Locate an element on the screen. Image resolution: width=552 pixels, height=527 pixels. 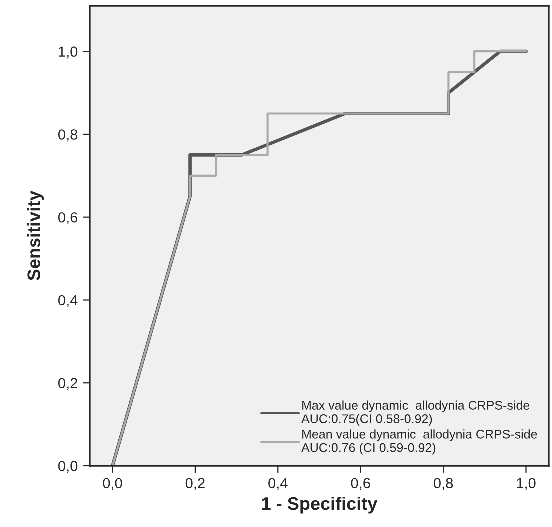
x-axis-title: 1 - Specificity is located at coordinates (320, 505).